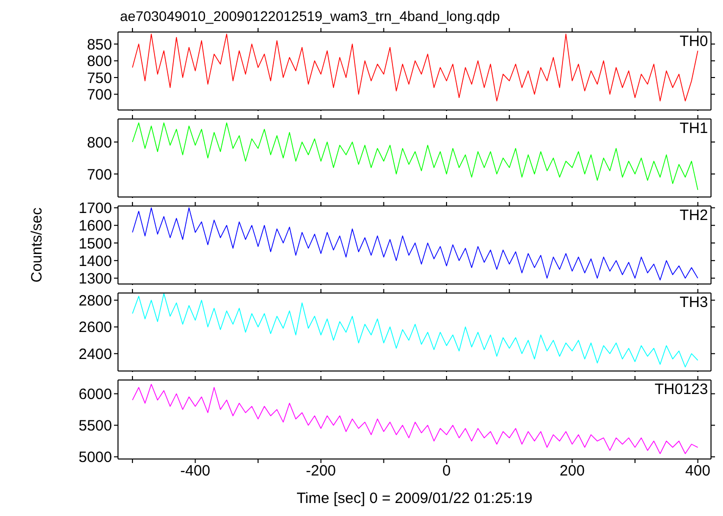 The width and height of the screenshot is (723, 516). I want to click on x-tick-label: -200, so click(321, 471).